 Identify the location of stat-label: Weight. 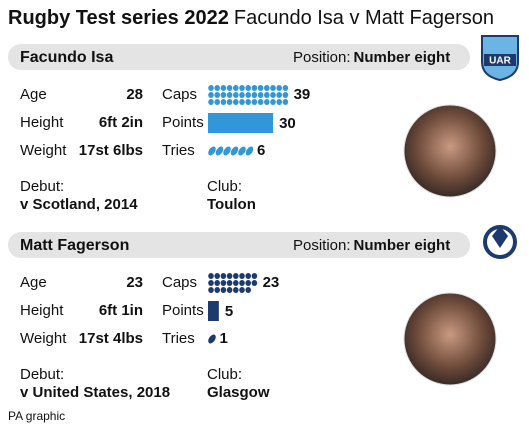
(43, 150).